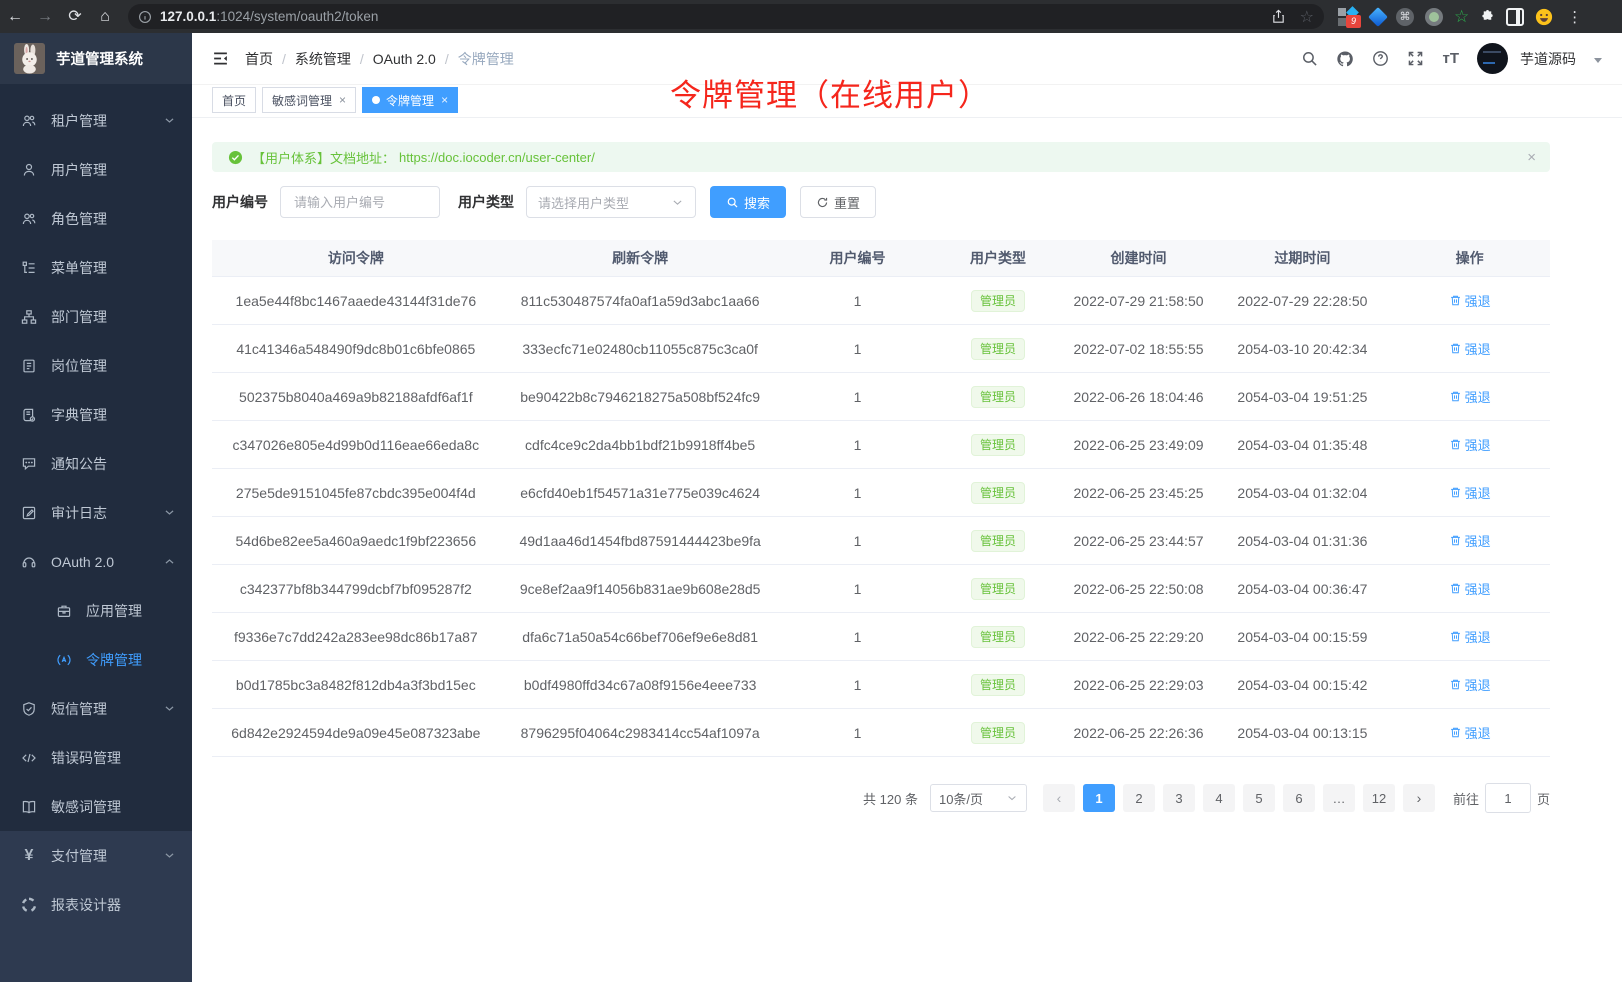 The height and width of the screenshot is (982, 1622). Describe the element at coordinates (1298, 798) in the screenshot. I see `page-button-6: 6` at that location.